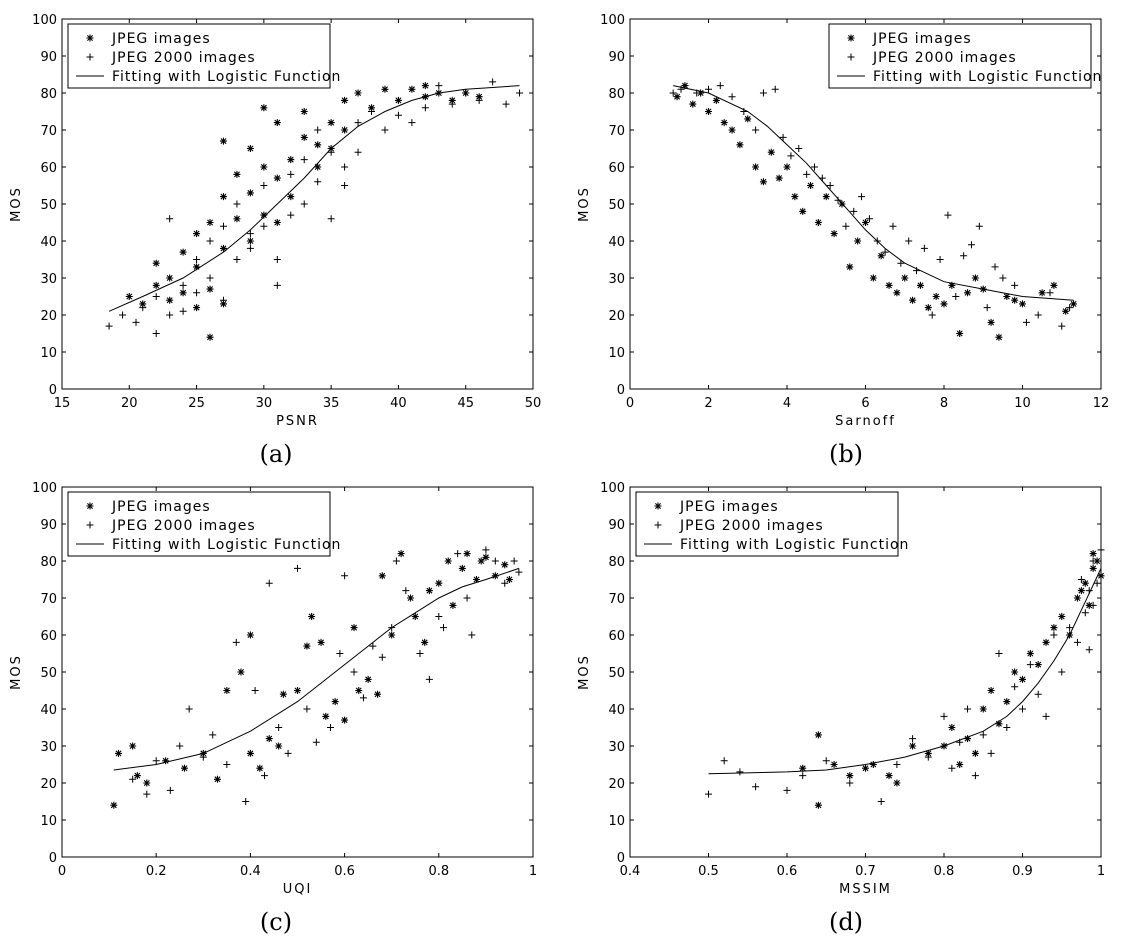 This screenshot has width=1122, height=948. Describe the element at coordinates (616, 821) in the screenshot. I see `y-tick-label: 10` at that location.